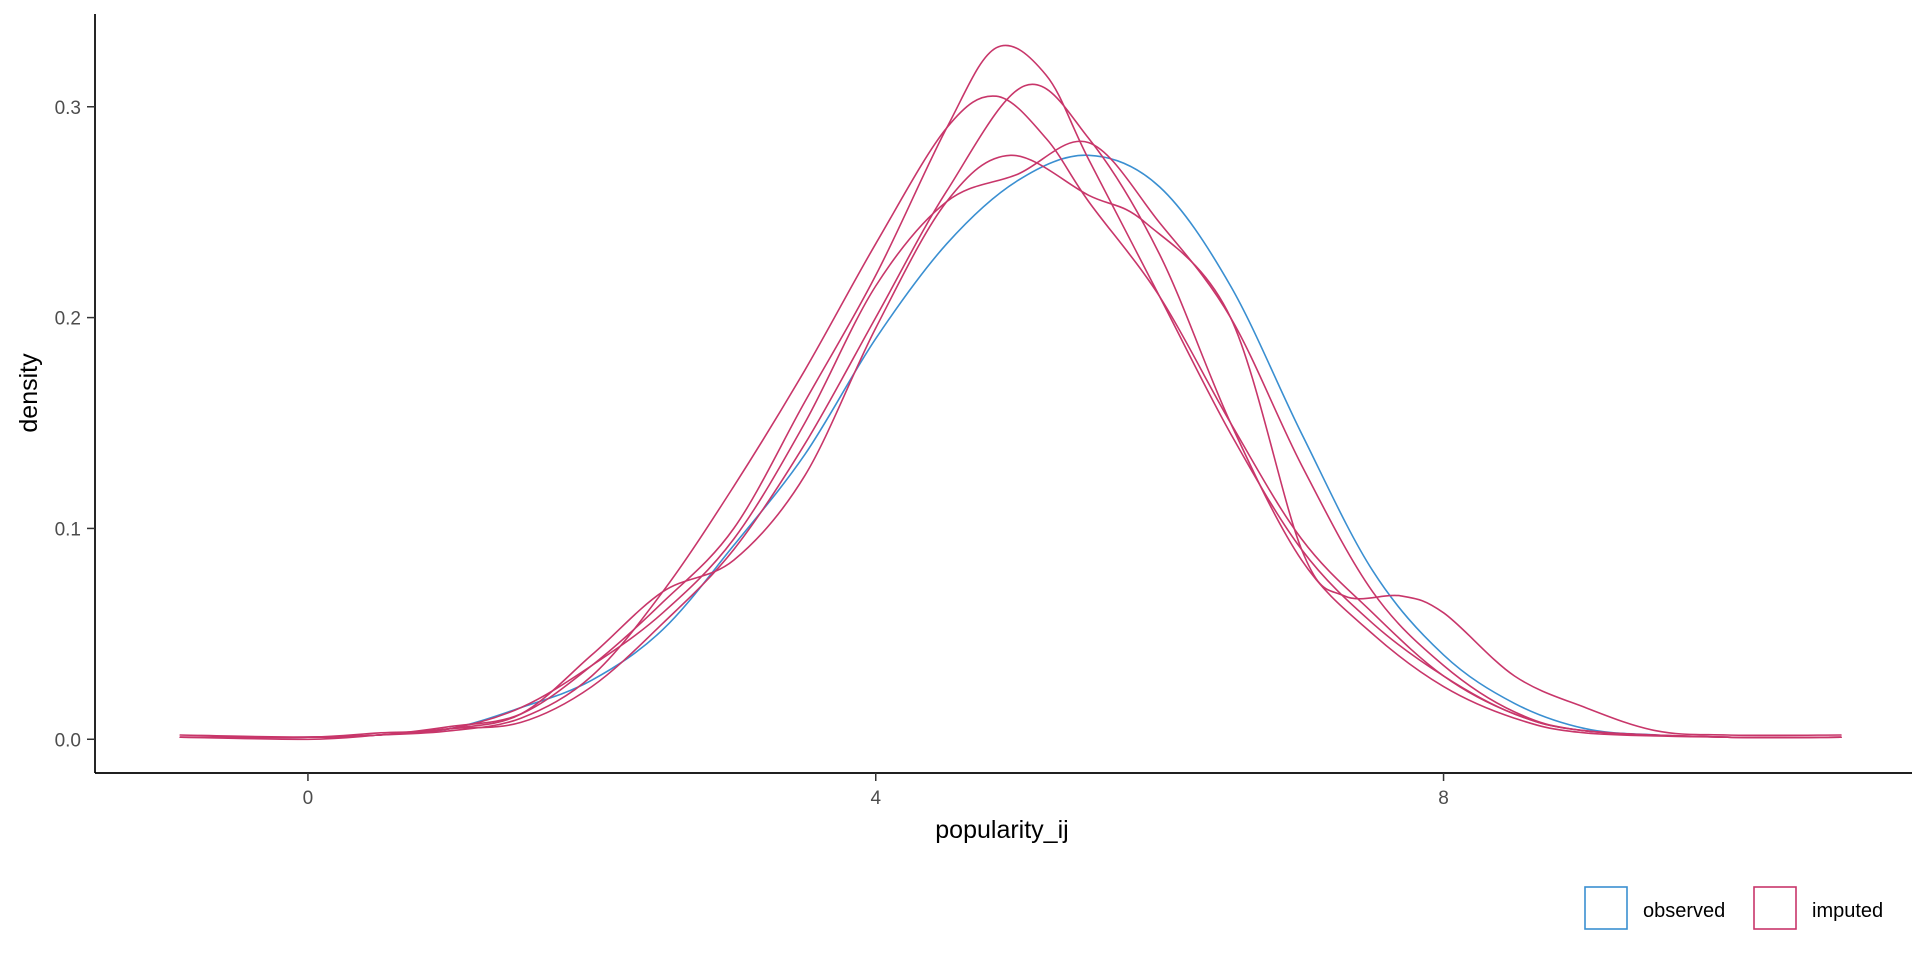  What do you see at coordinates (308, 798) in the screenshot?
I see `x-tick-label: 0` at bounding box center [308, 798].